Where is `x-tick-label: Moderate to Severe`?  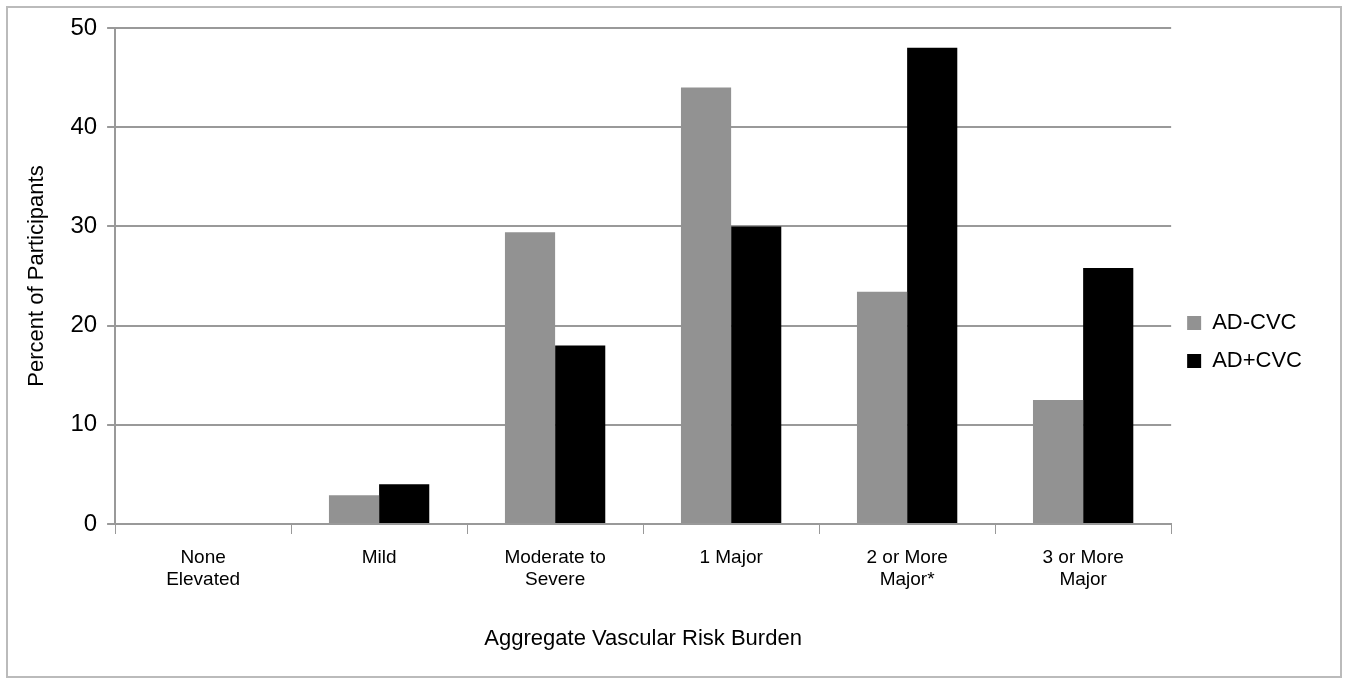 x-tick-label: Moderate to Severe is located at coordinates (555, 567).